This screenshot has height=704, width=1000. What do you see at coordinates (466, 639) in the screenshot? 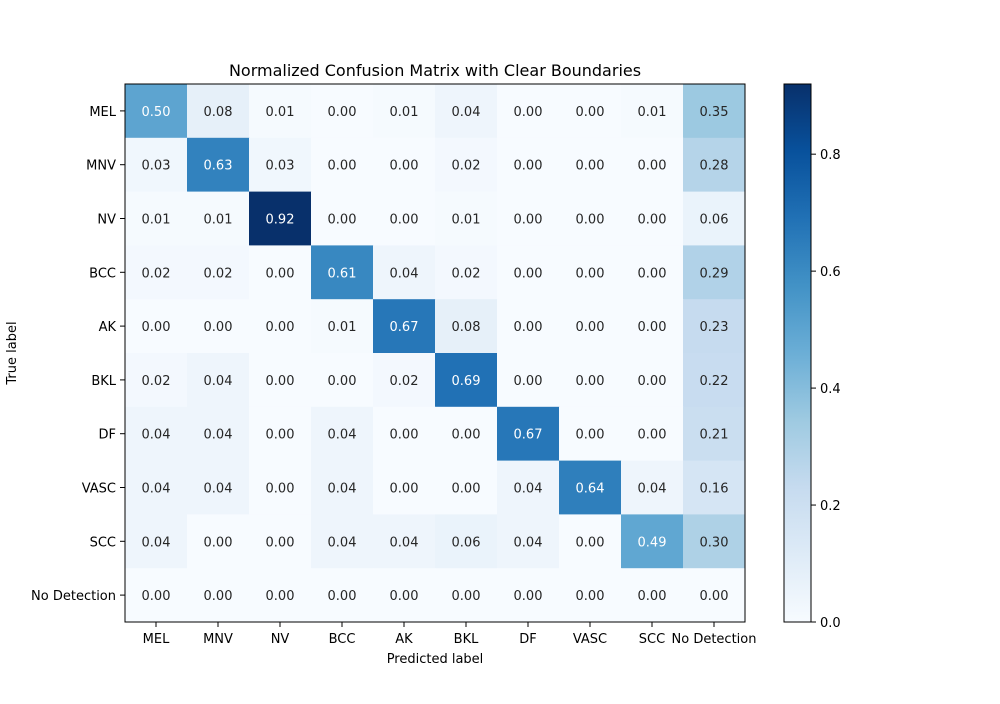
I see `x-tick-label: BKL` at bounding box center [466, 639].